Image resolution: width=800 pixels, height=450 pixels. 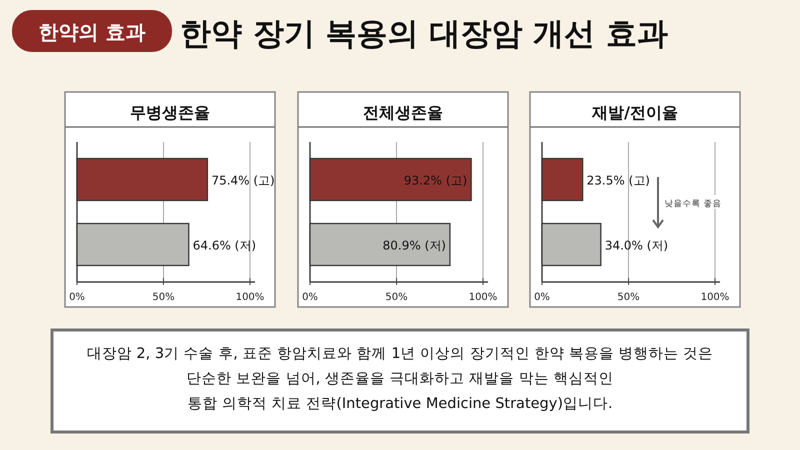 I want to click on data-label: 75.4% (고), so click(x=243, y=181).